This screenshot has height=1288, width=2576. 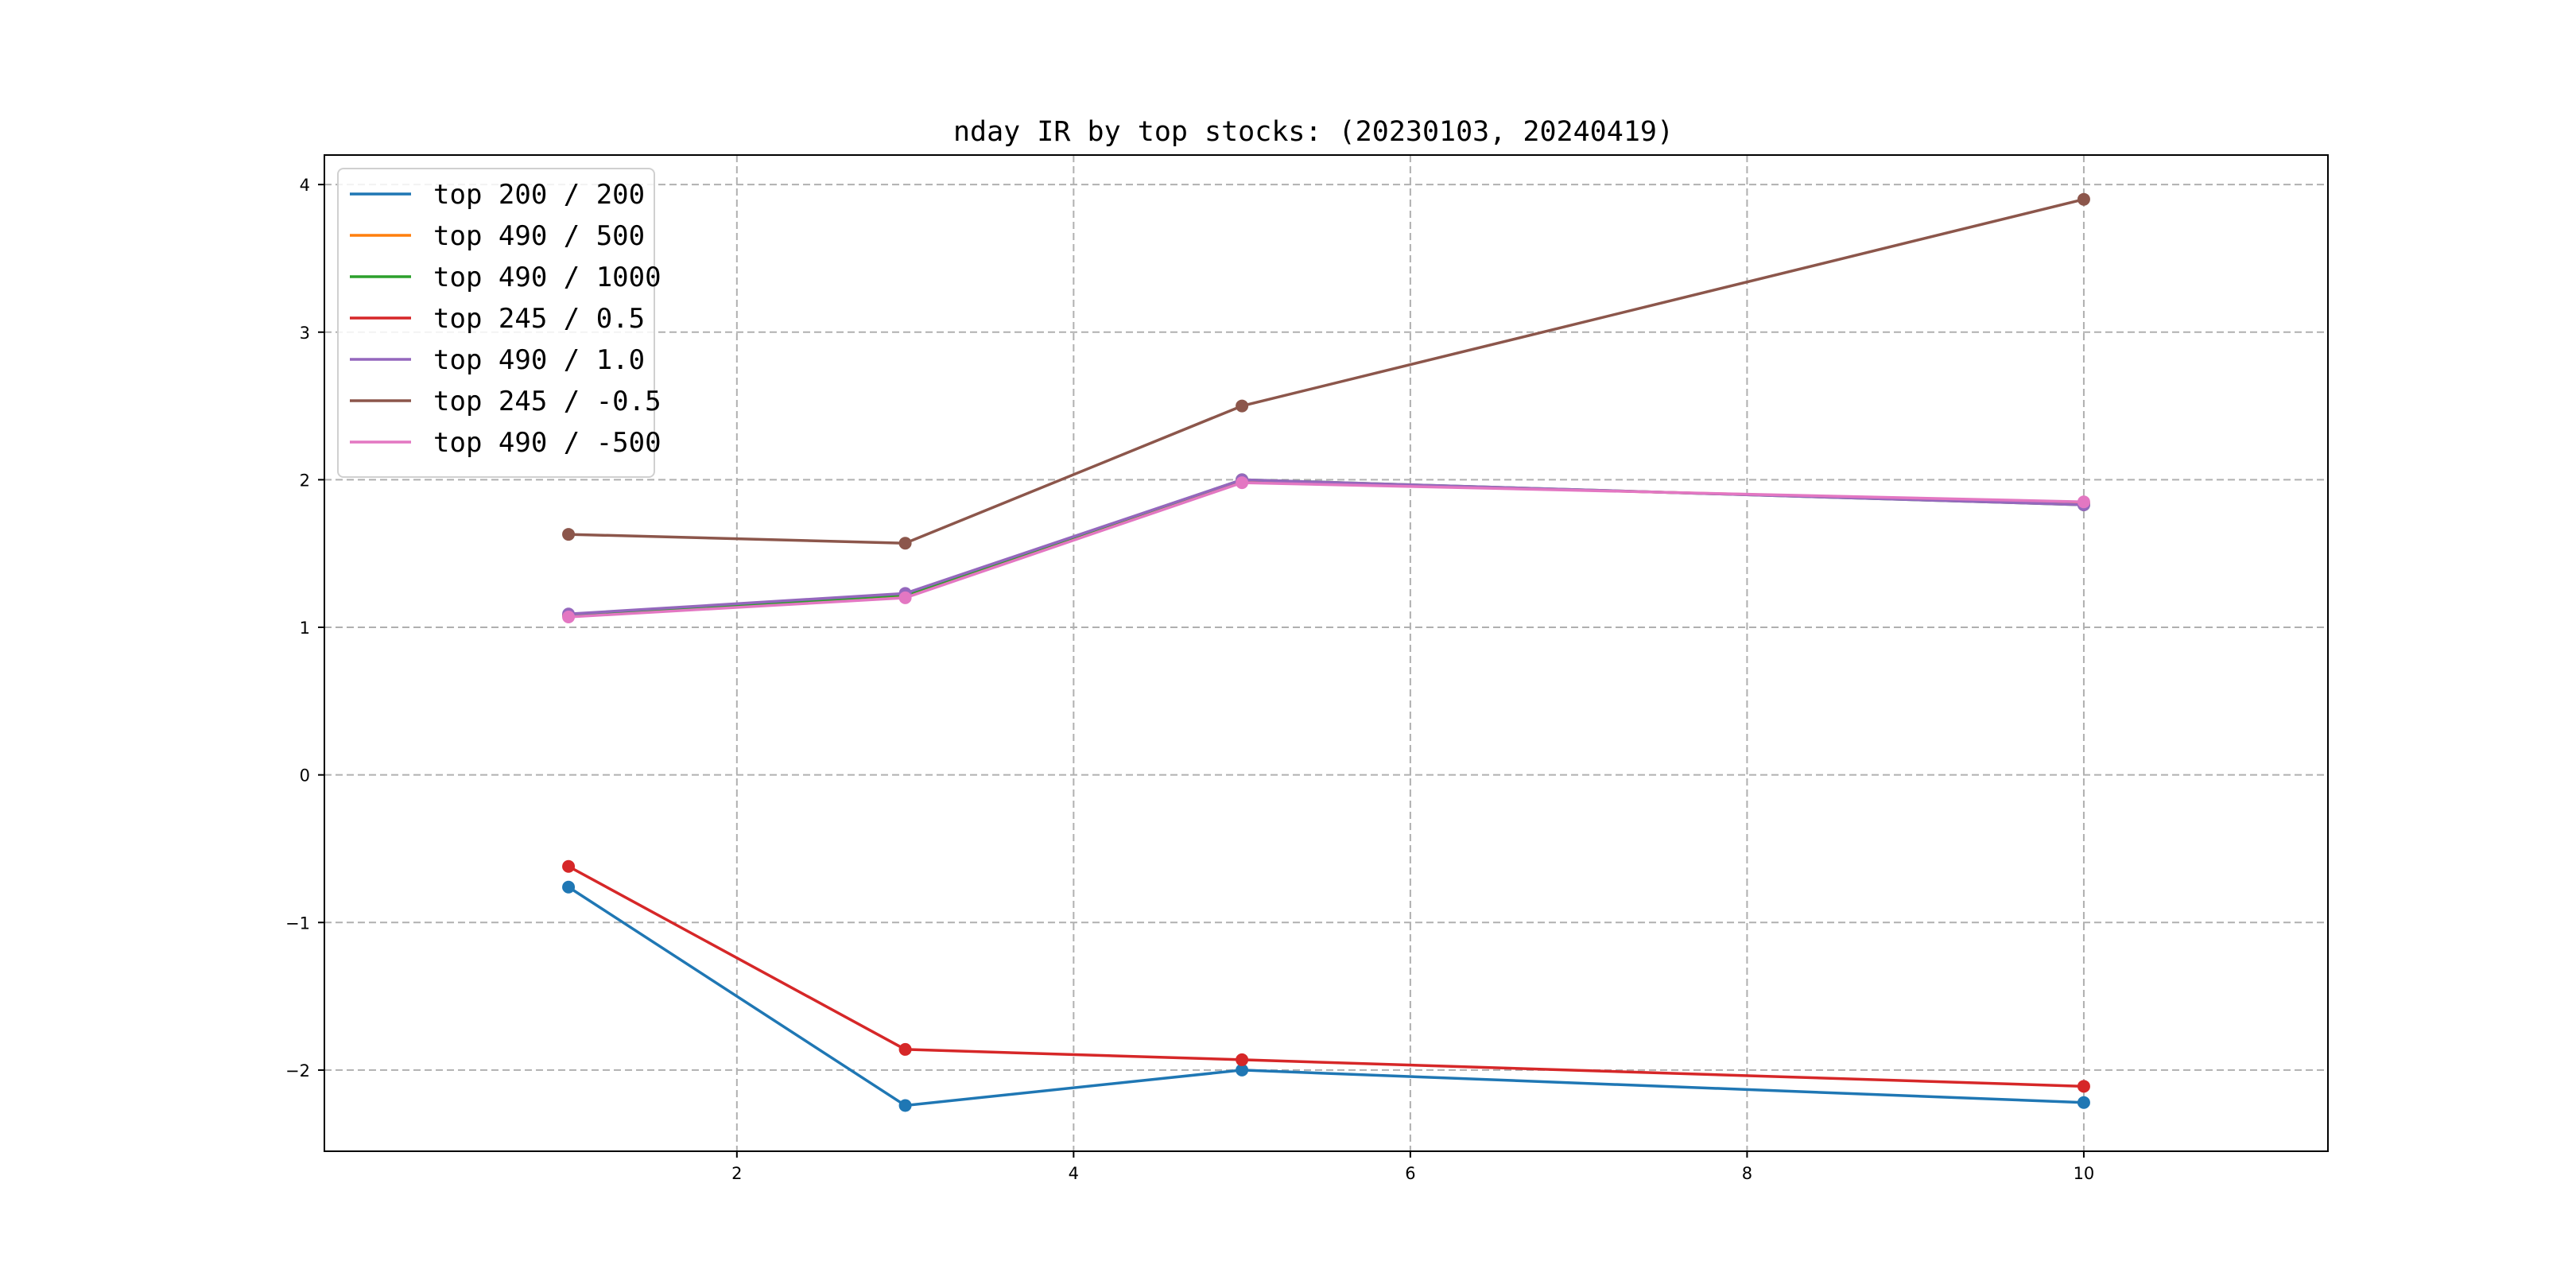 I want to click on x-tick-label: 10, so click(x=2085, y=1173).